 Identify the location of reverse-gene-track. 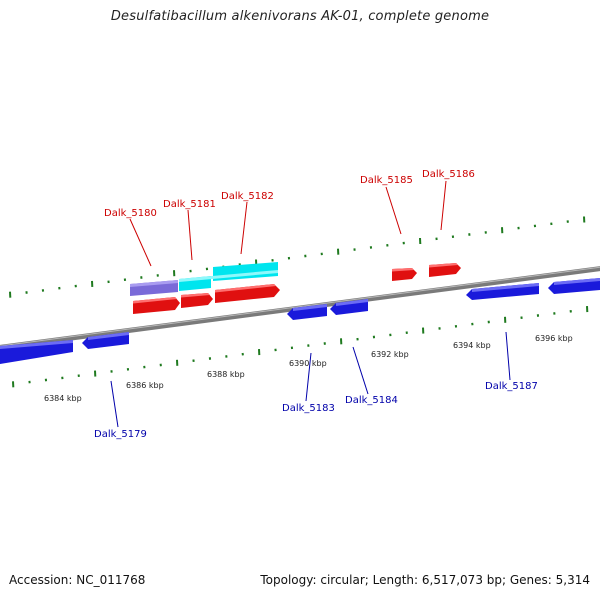
(300, 321).